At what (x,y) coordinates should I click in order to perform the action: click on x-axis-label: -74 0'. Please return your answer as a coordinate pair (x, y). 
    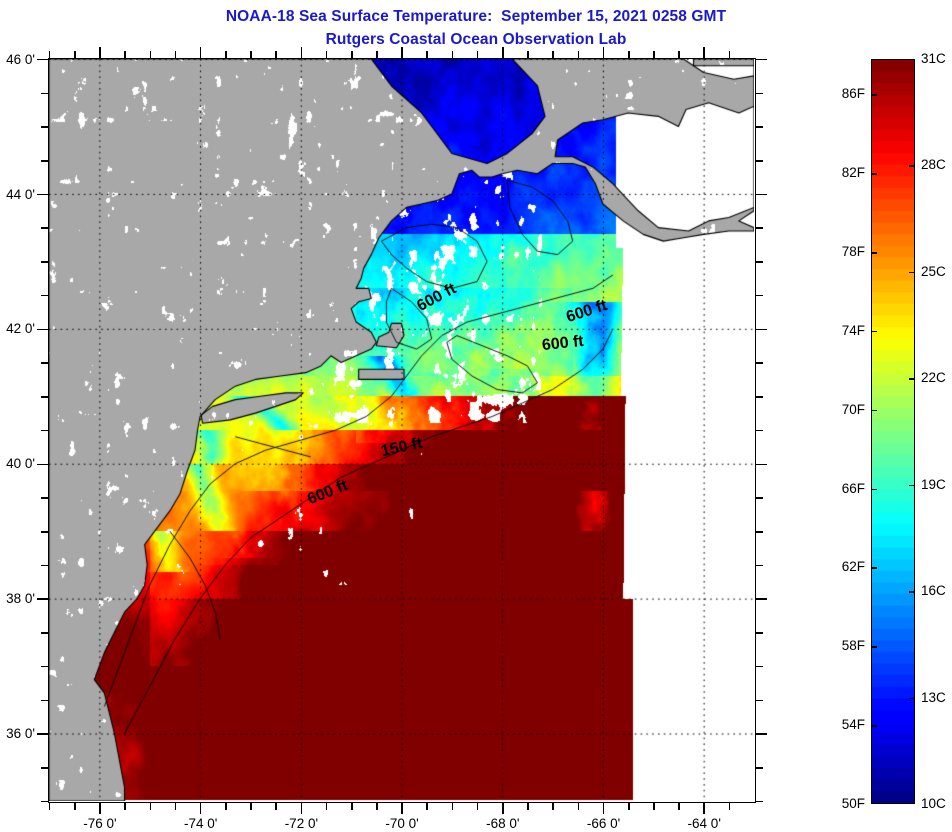
    Looking at the image, I should click on (200, 823).